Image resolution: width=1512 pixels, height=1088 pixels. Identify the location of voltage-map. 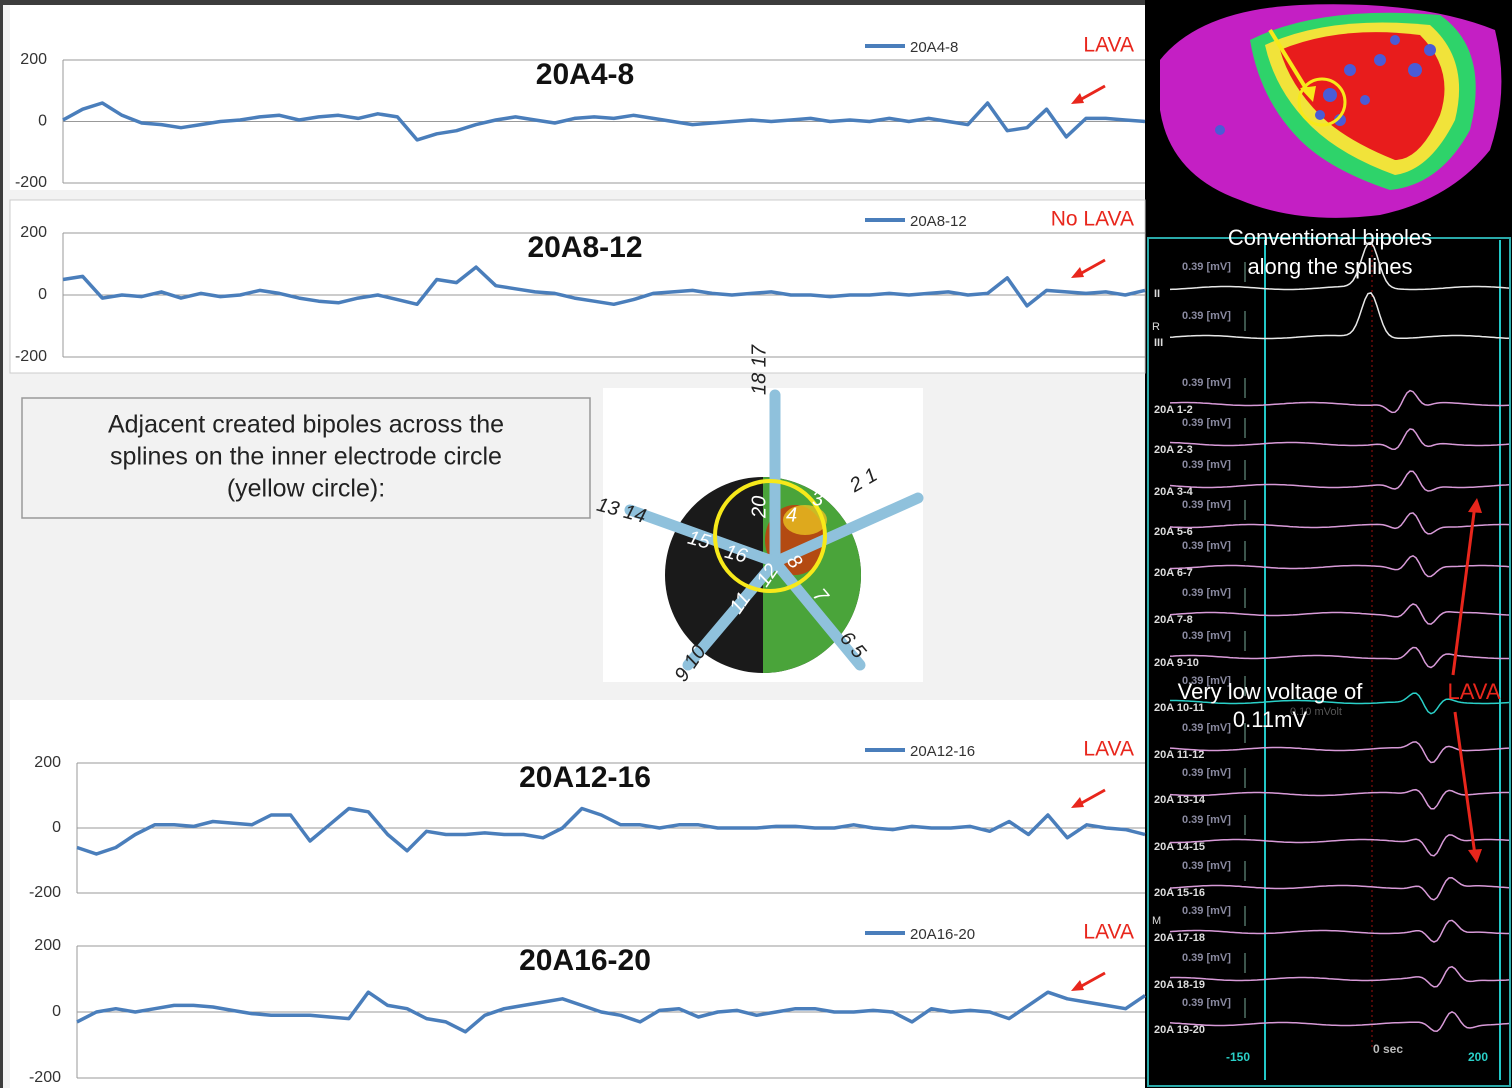
(1331, 111).